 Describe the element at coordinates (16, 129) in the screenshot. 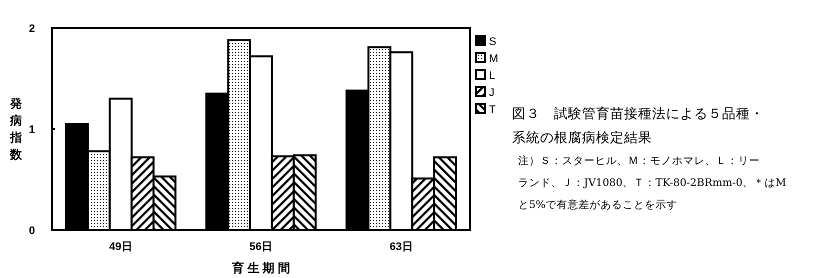

I see `y-axis-title: 発病指数` at that location.